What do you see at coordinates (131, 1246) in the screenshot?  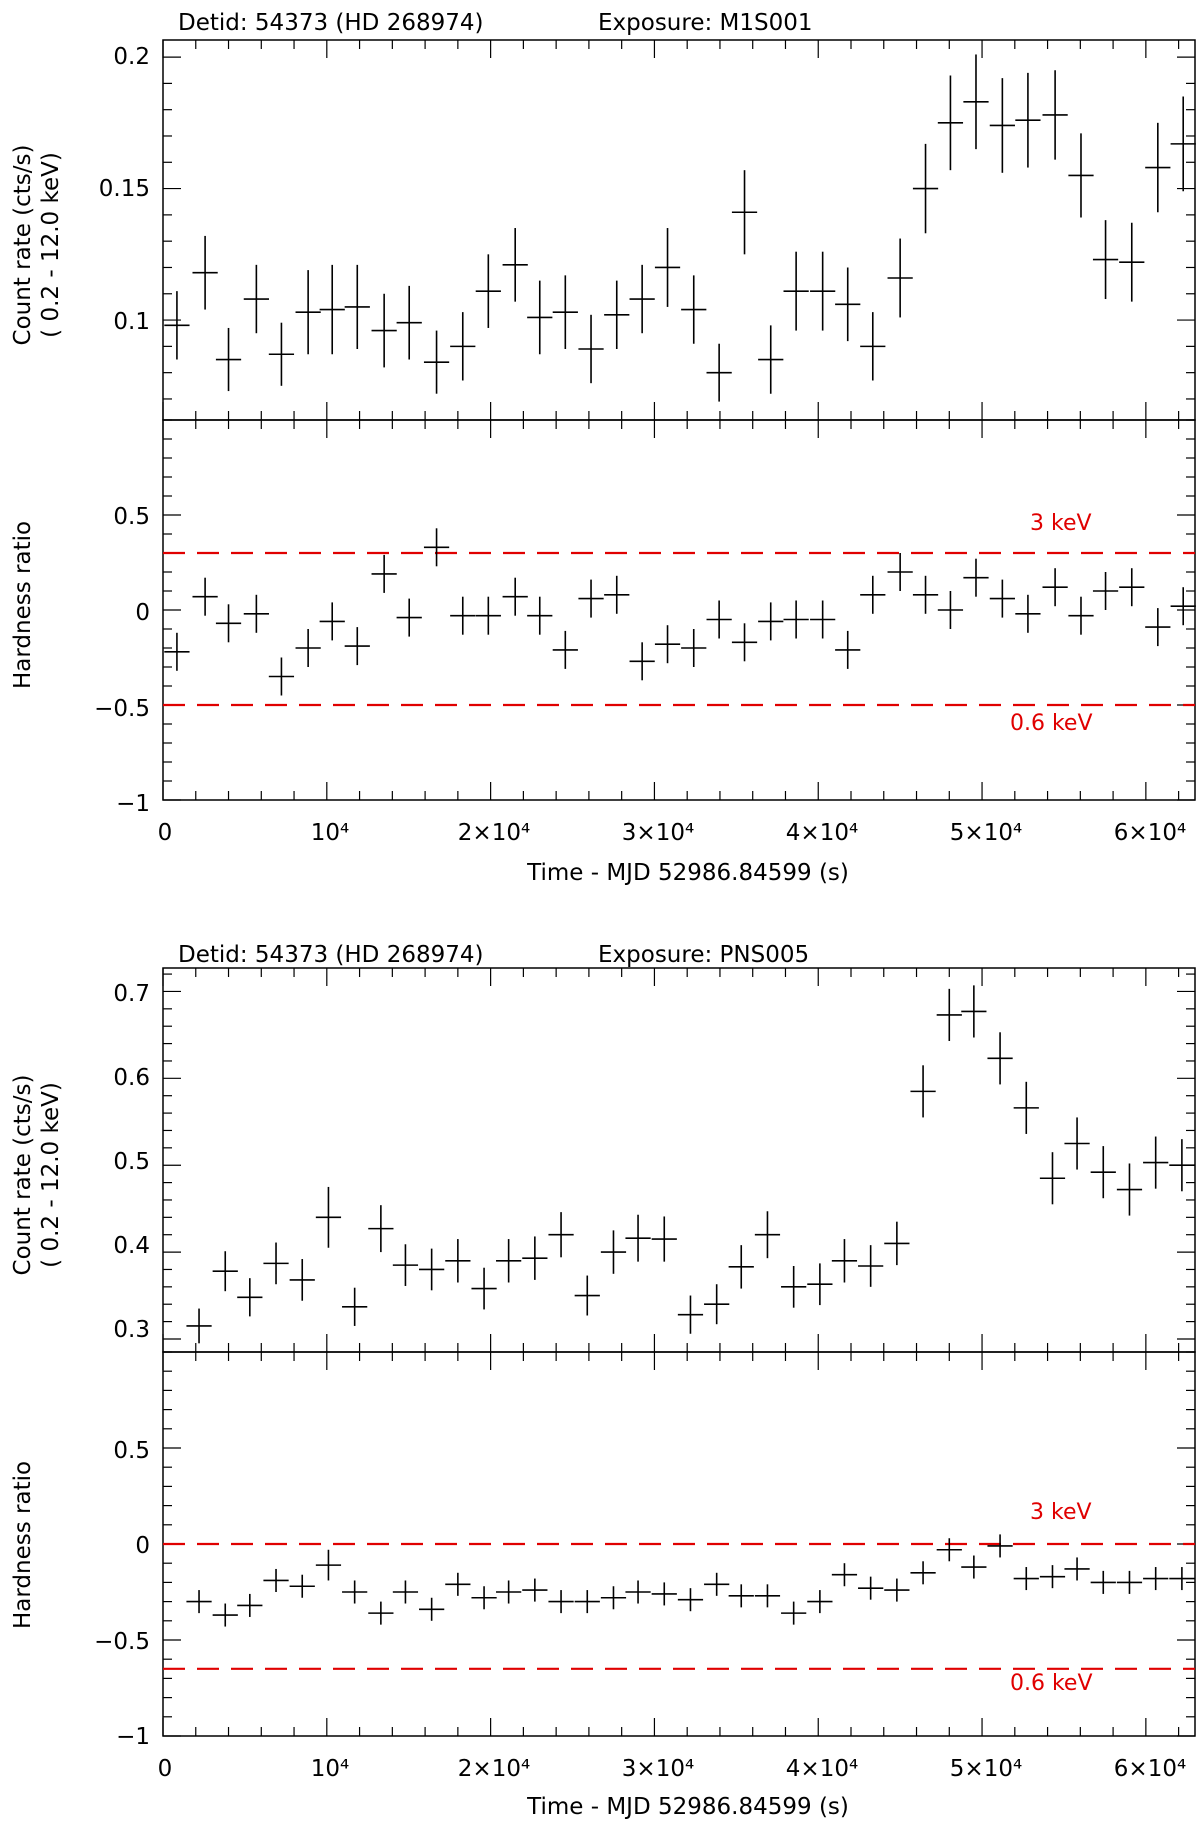 I see `y-tick-label: 0.4` at bounding box center [131, 1246].